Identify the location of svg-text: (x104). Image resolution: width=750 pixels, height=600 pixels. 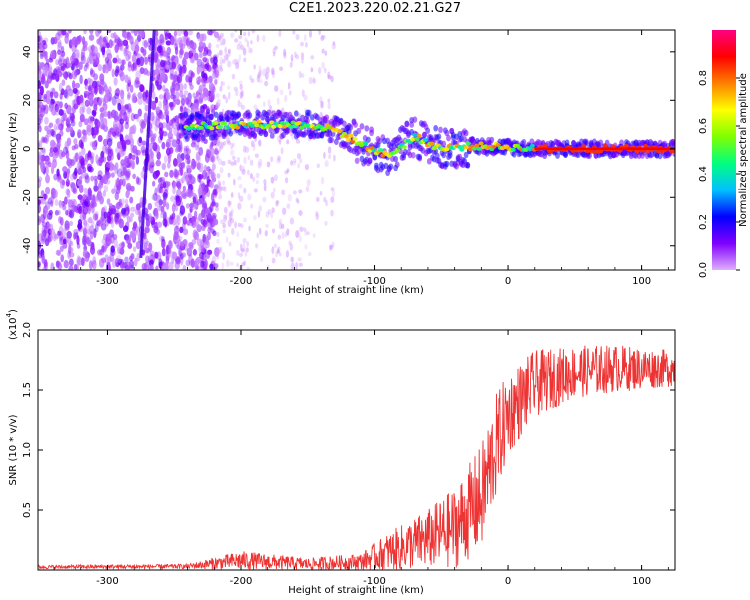
(12, 324).